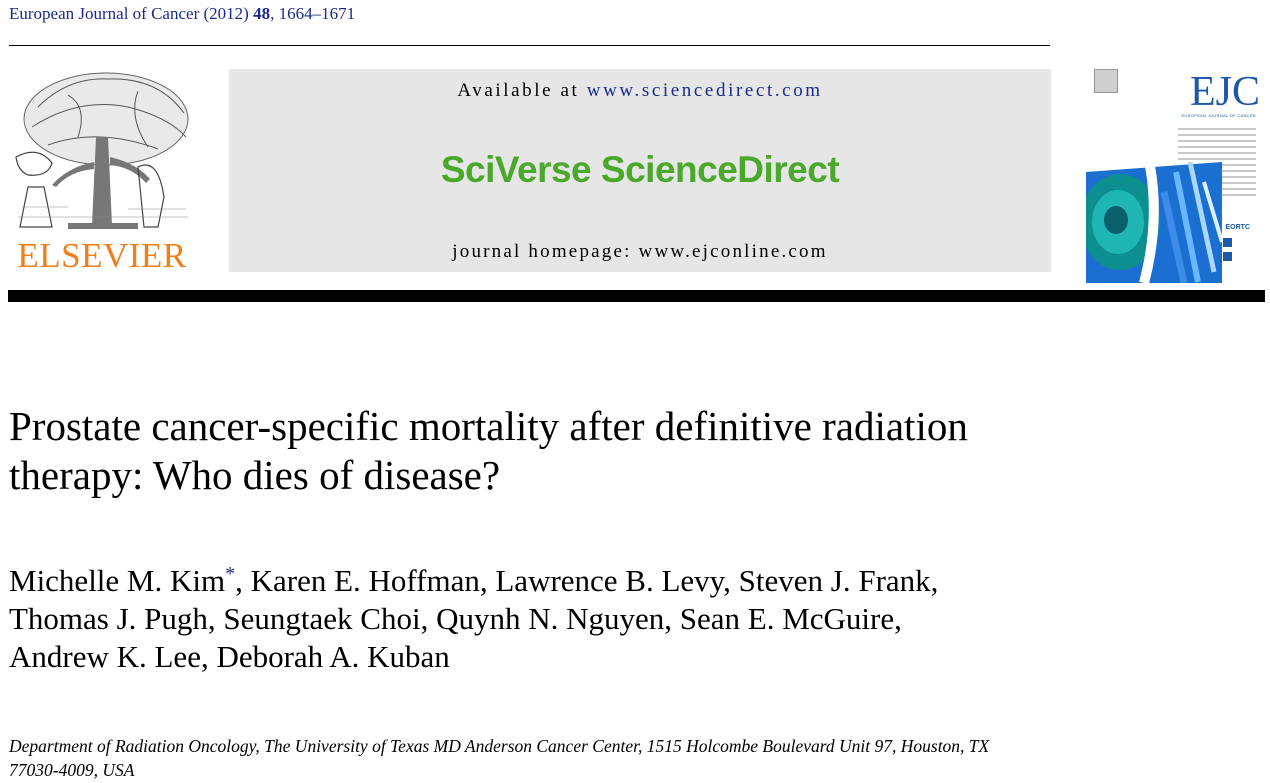 The height and width of the screenshot is (783, 1270). Describe the element at coordinates (704, 90) in the screenshot. I see `sciencedirect-link: www.sciencedirect.com` at that location.